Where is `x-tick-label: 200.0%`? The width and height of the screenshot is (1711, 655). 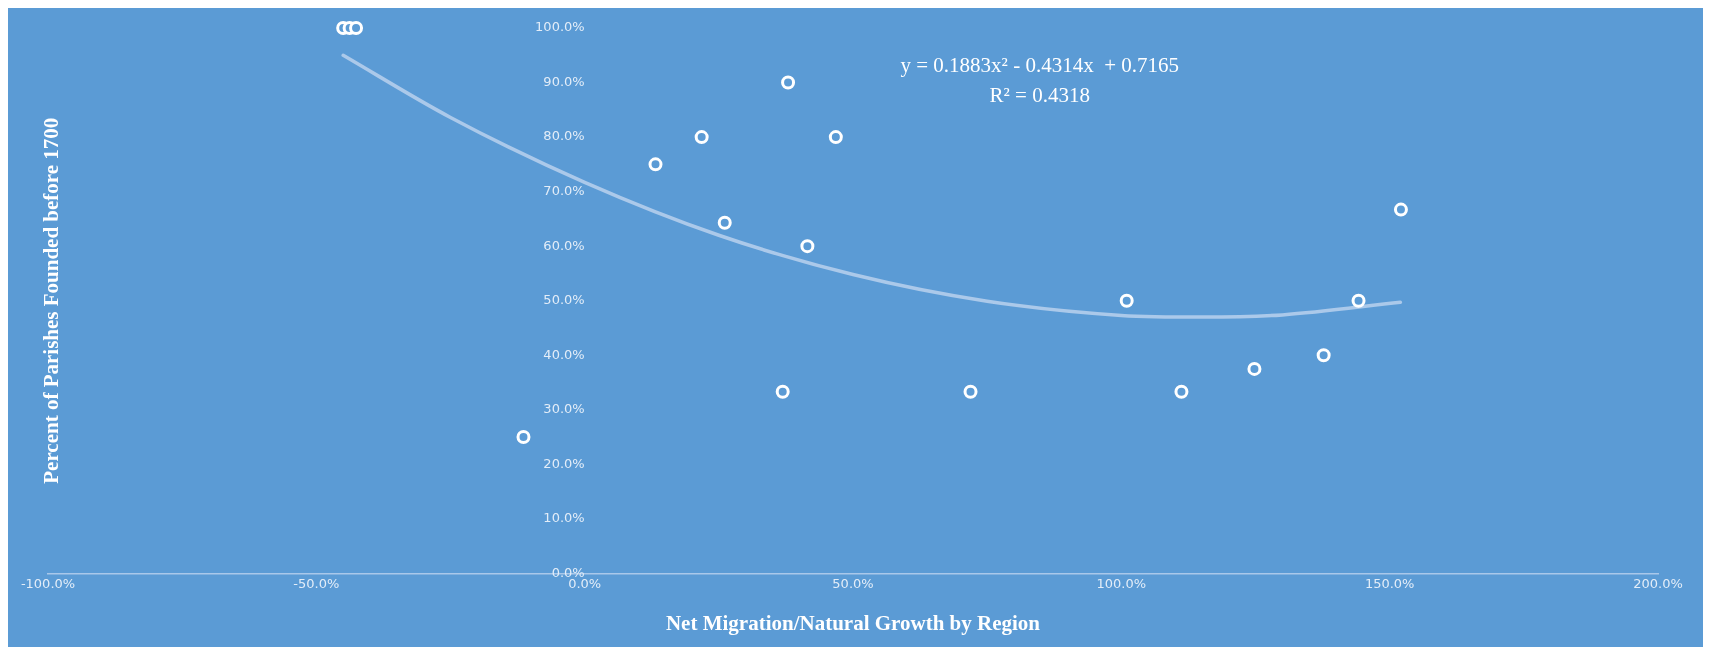 x-tick-label: 200.0% is located at coordinates (1658, 583).